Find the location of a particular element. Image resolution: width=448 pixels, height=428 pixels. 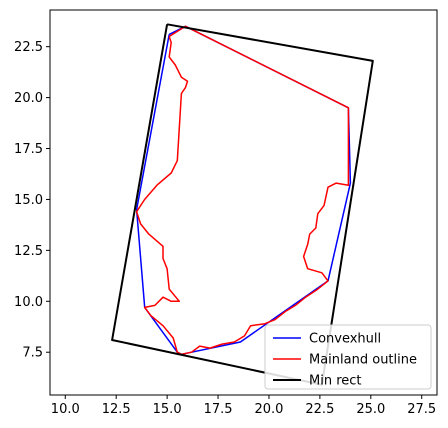

x-tick-label: 12.5 is located at coordinates (116, 409).